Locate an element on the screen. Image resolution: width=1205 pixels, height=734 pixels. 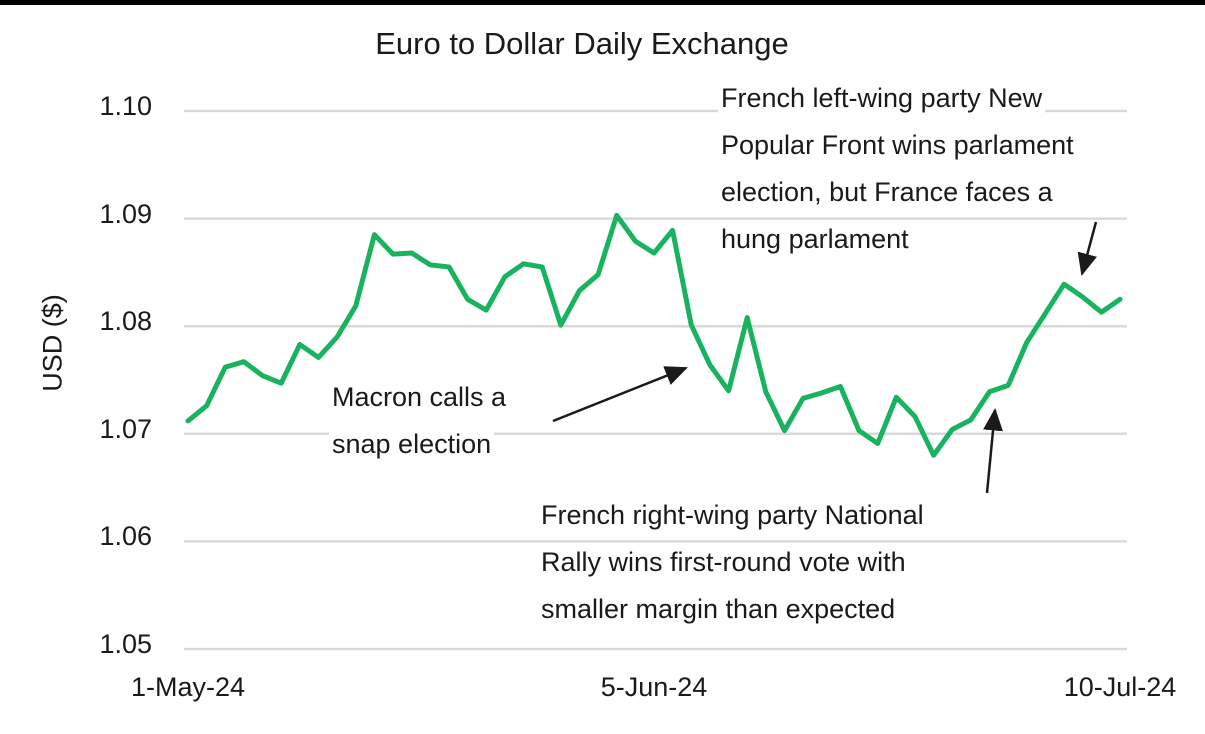
annotation-line-text: Popular Front wins parlament is located at coordinates (897, 145).